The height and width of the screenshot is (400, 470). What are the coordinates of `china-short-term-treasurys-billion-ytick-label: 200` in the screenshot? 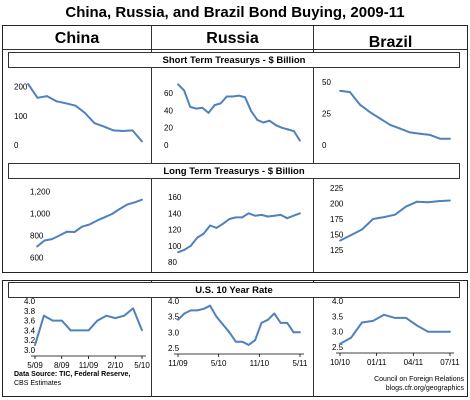 It's located at (21, 87).